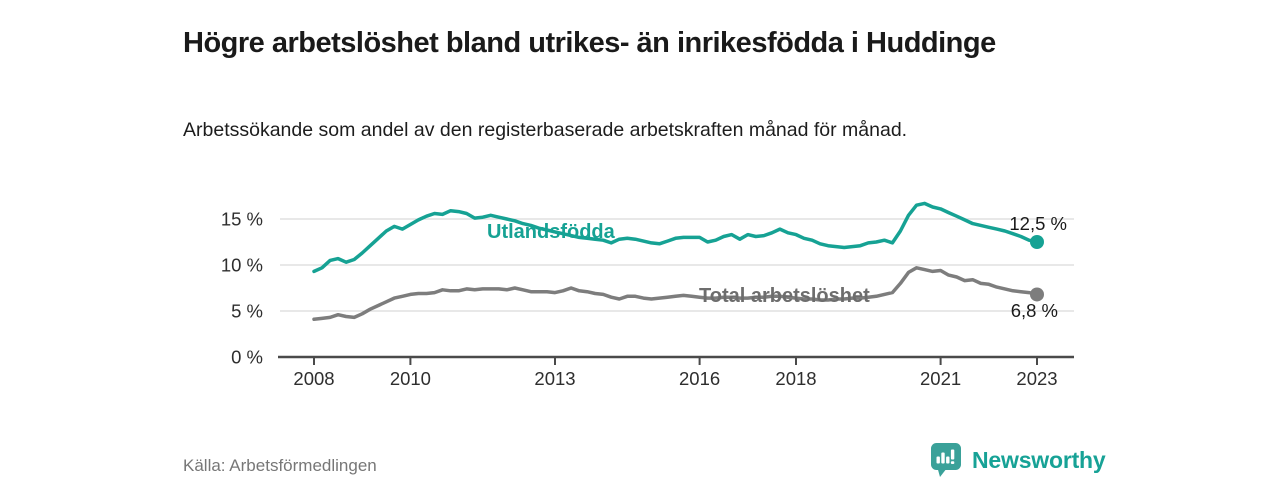 This screenshot has height=480, width=1280. I want to click on x-axis-label: 2023, so click(1036, 378).